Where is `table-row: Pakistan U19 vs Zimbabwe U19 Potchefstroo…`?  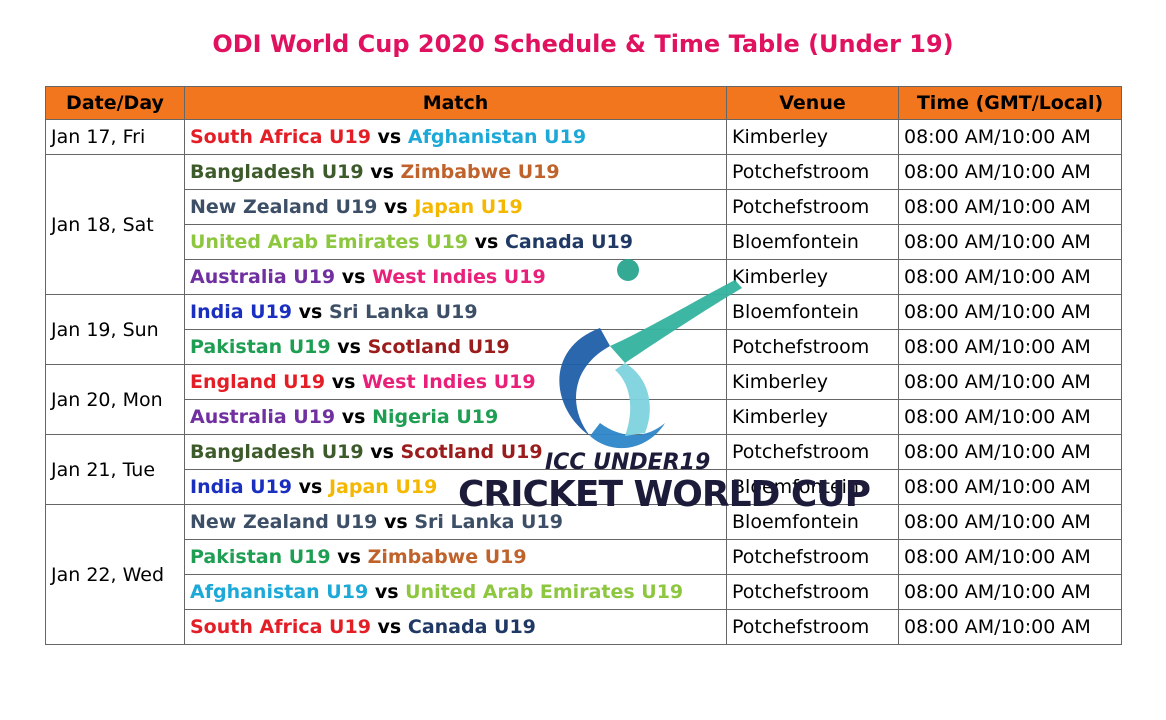 table-row: Pakistan U19 vs Zimbabwe U19 Potchefstroo… is located at coordinates (584, 557).